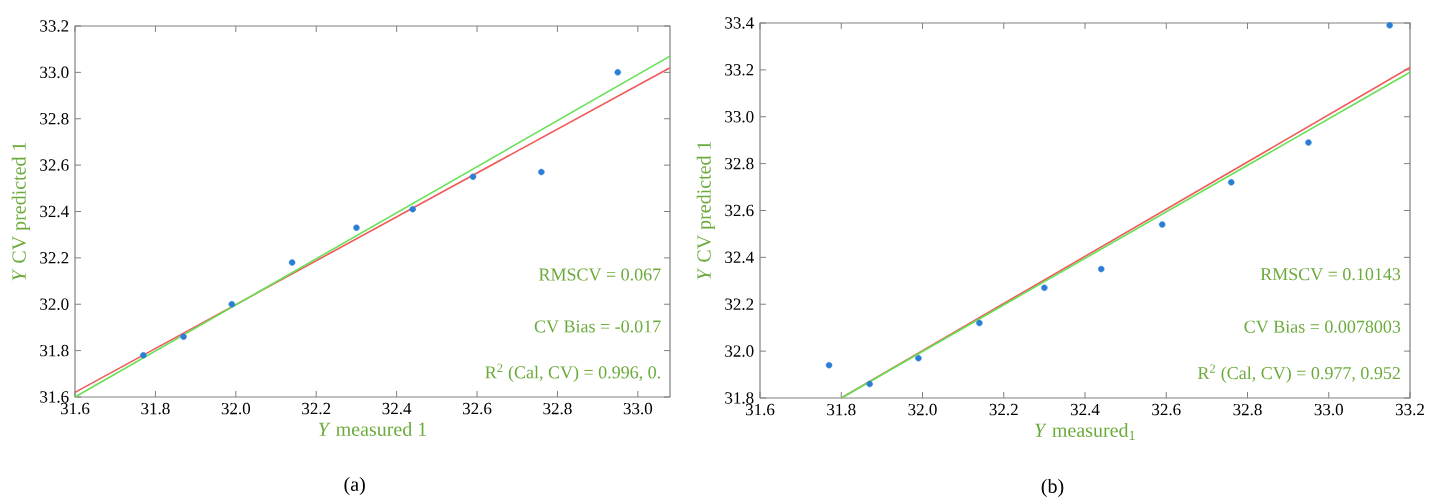 This screenshot has height=500, width=1439. I want to click on annotation: R$^{2}$ (Cal, CV) = 0.996, 0., so click(572, 373).